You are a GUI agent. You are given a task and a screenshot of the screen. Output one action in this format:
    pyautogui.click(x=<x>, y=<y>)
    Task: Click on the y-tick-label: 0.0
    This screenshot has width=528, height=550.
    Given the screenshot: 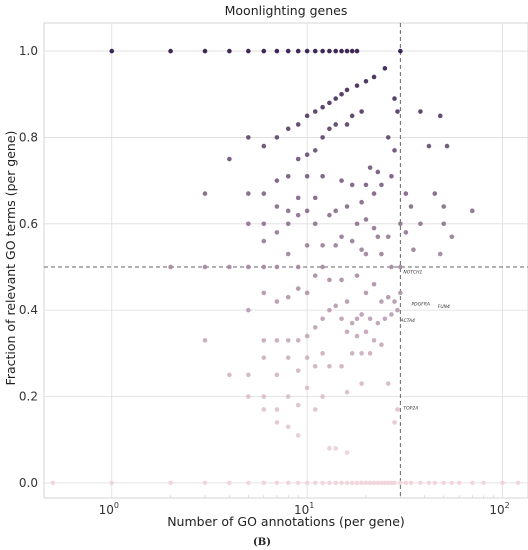 What is the action you would take?
    pyautogui.click(x=28, y=483)
    